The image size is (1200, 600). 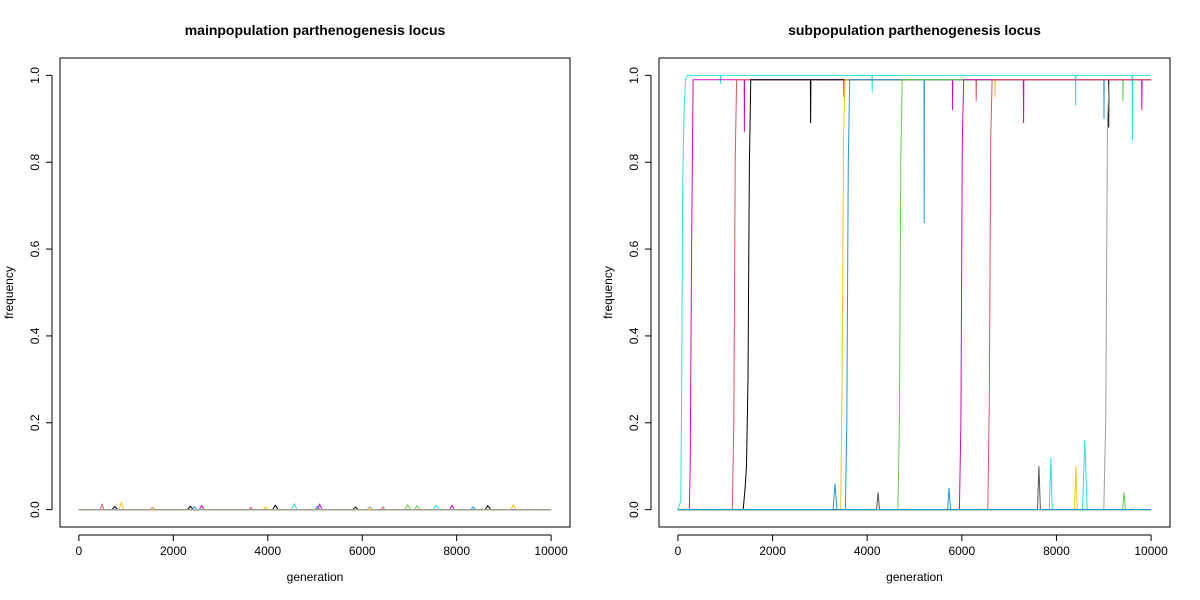 I want to click on chart-title: subpopulation parthenogenesis locus, so click(x=914, y=30).